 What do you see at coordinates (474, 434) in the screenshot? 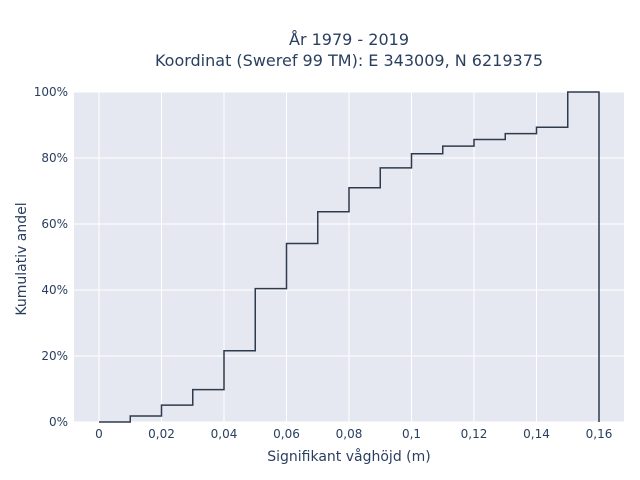
I see `x-tick-label: 0,12` at bounding box center [474, 434].